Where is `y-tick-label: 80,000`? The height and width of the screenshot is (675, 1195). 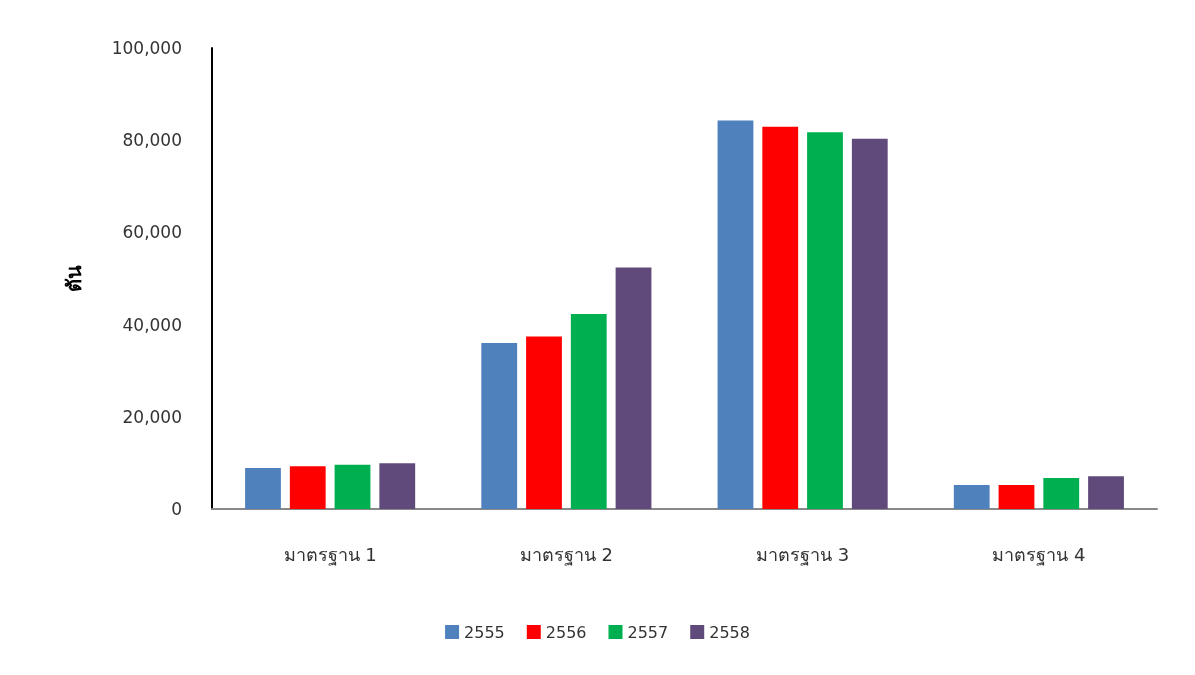
y-tick-label: 80,000 is located at coordinates (152, 140).